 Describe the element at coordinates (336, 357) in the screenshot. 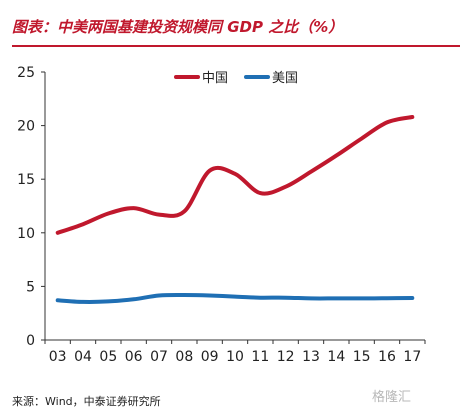

I see `x-tick-label: 14` at that location.